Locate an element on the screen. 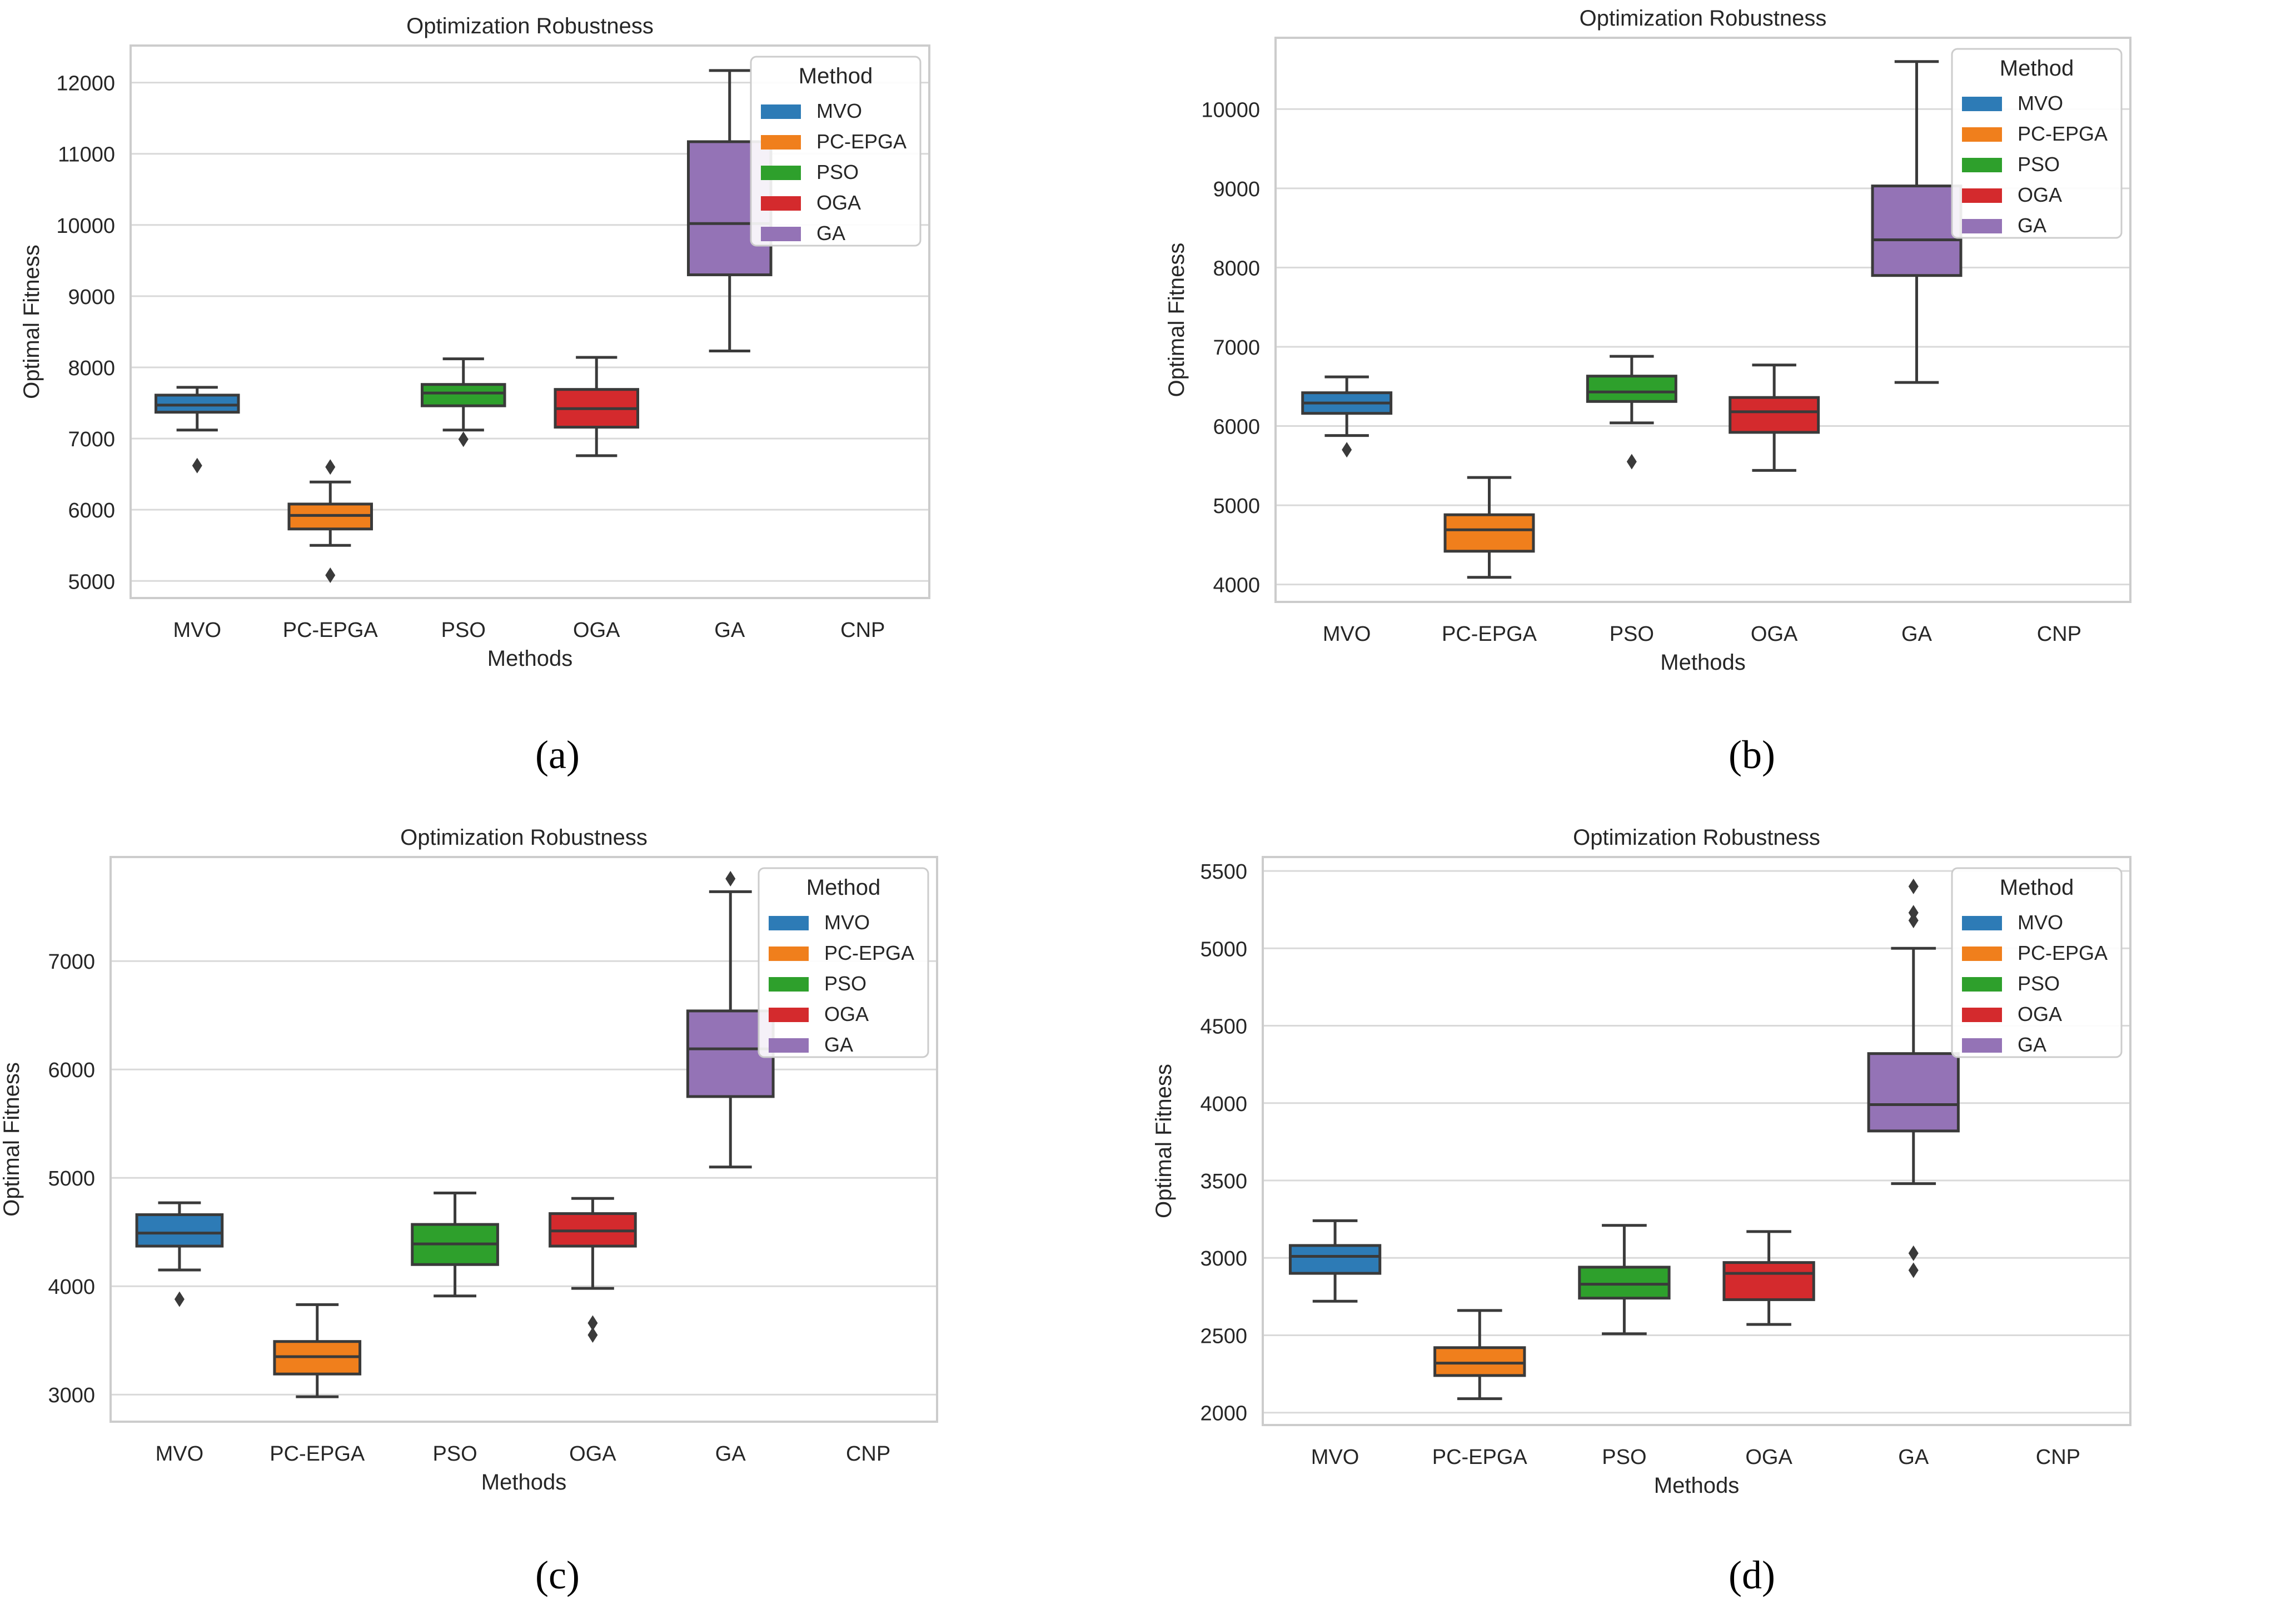  chart-title: Optimization Robustness is located at coordinates (1703, 19).